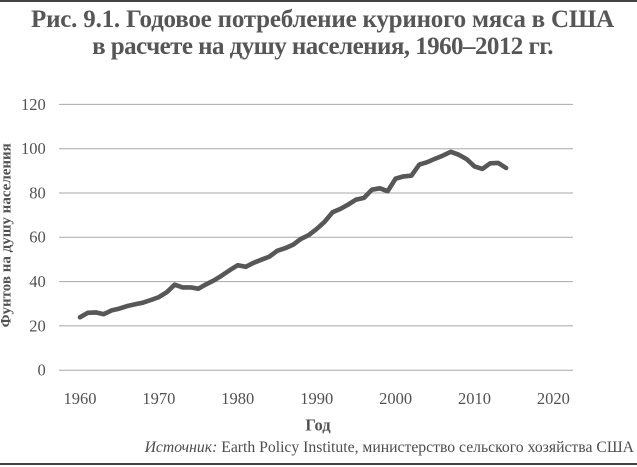 This screenshot has width=637, height=467. Describe the element at coordinates (37, 237) in the screenshot. I see `svg-text: 60` at that location.